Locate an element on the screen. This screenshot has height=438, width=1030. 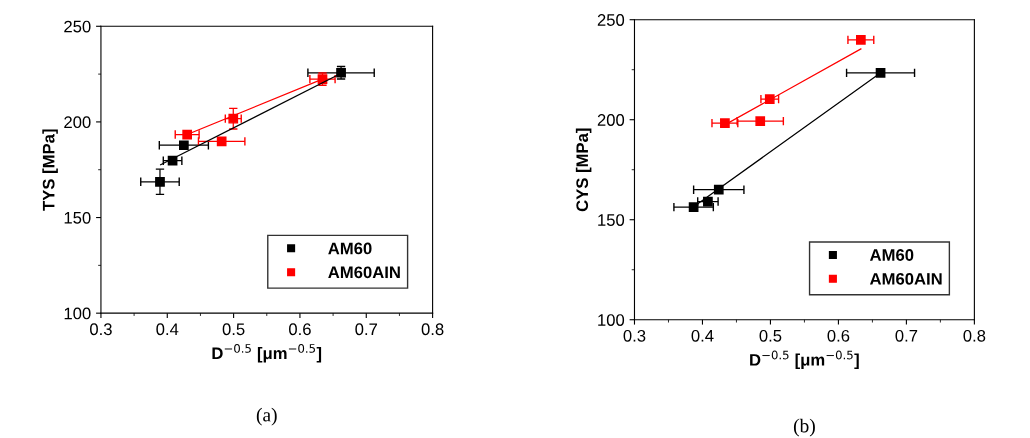
y-axis-title: TYS [MPa] is located at coordinates (50, 170).